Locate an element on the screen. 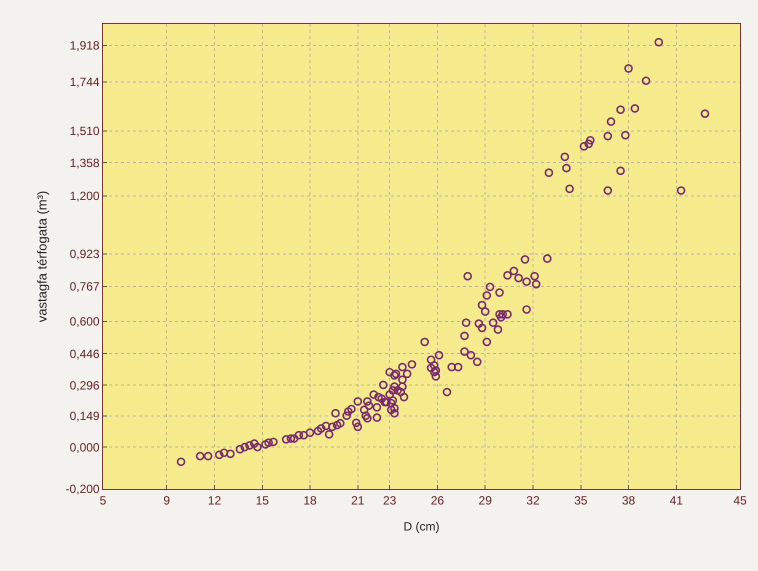 Image resolution: width=758 pixels, height=571 pixels. x-tick-label: 5 is located at coordinates (103, 500).